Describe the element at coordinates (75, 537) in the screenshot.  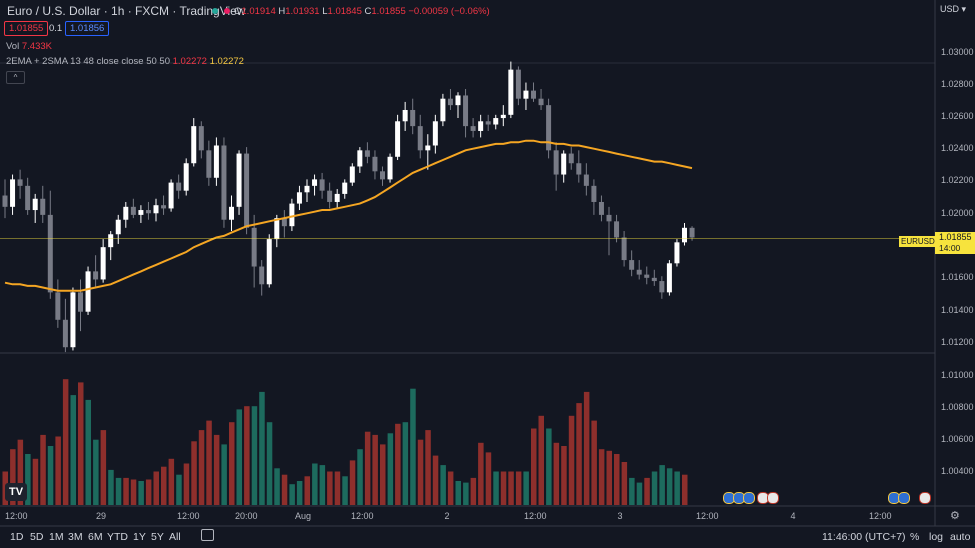
I see `range-button-3m: 3M` at that location.